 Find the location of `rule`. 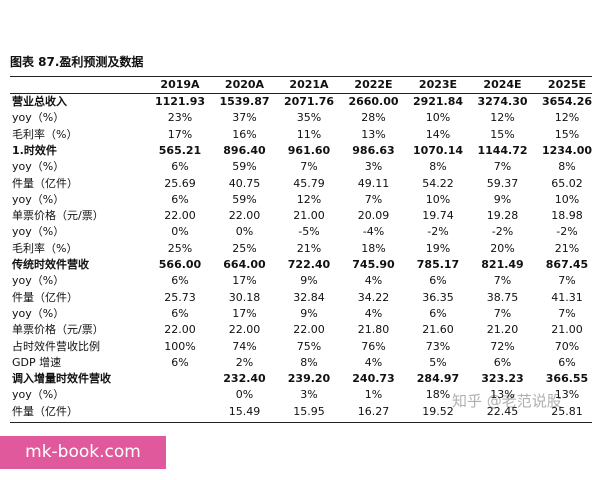

rule is located at coordinates (301, 422).